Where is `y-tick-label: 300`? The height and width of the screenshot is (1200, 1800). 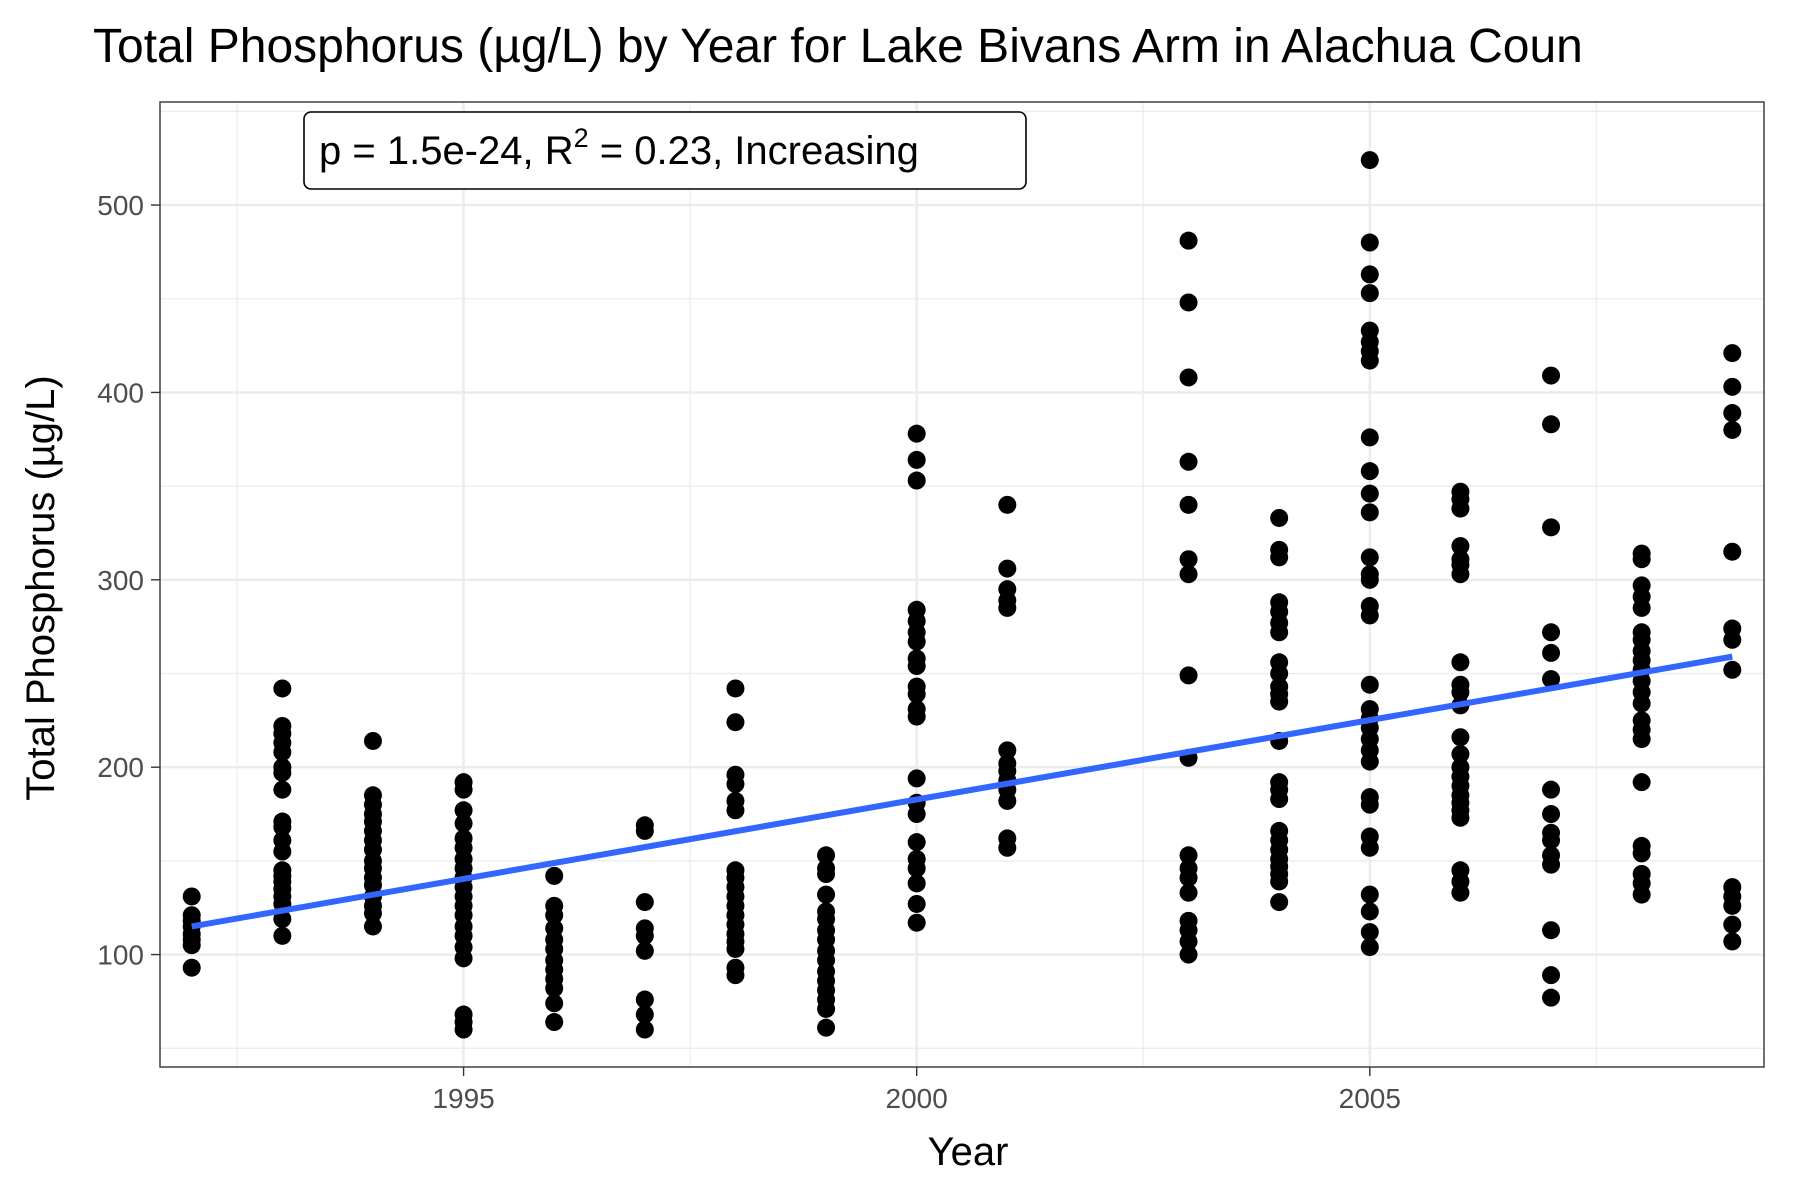 y-tick-label: 300 is located at coordinates (120, 580).